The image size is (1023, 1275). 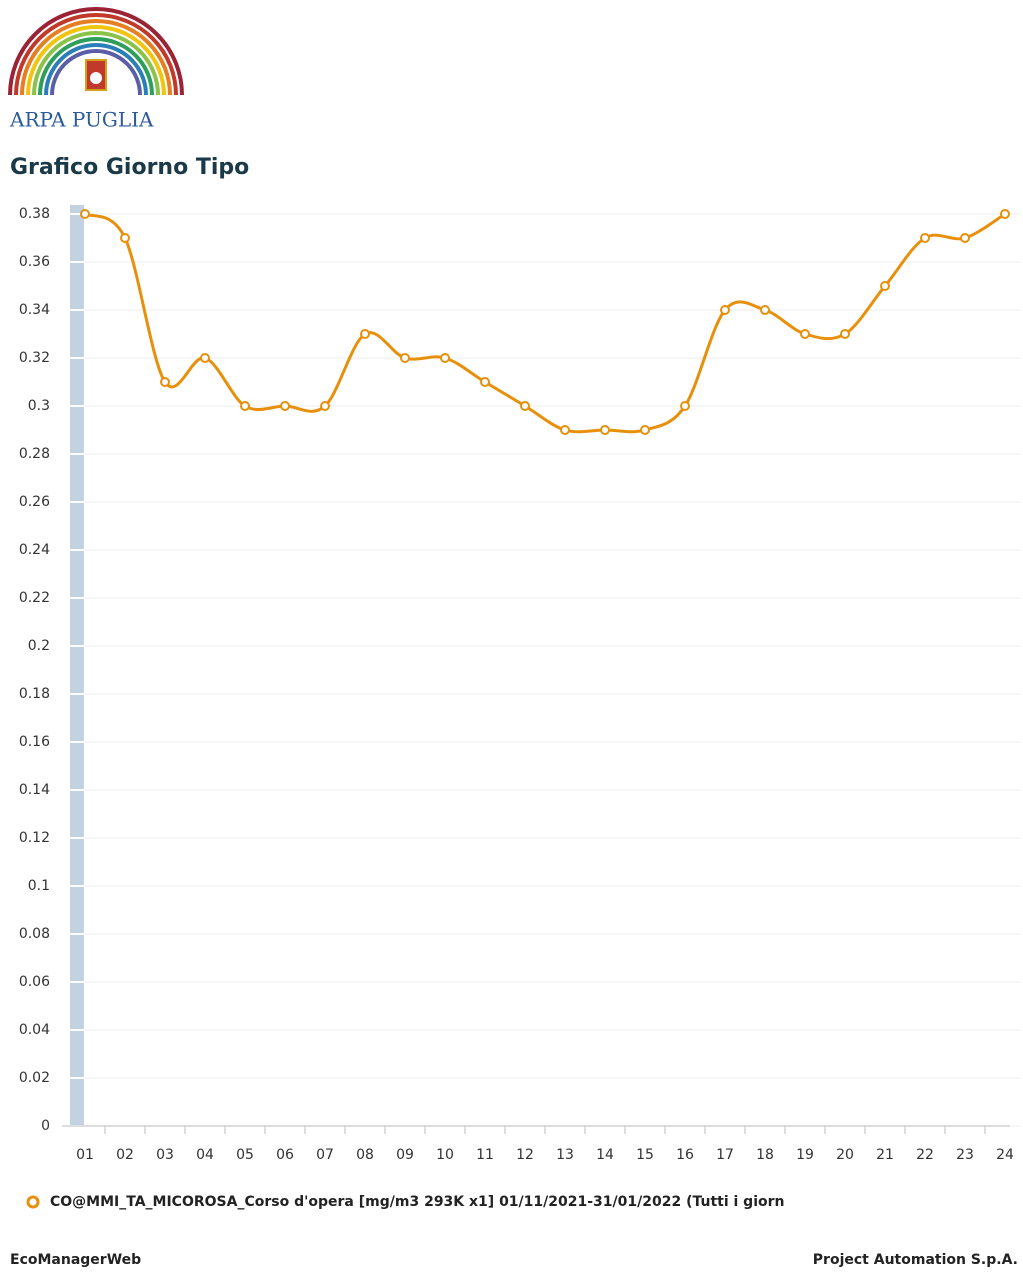 What do you see at coordinates (365, 1155) in the screenshot?
I see `x-tick-label: 08` at bounding box center [365, 1155].